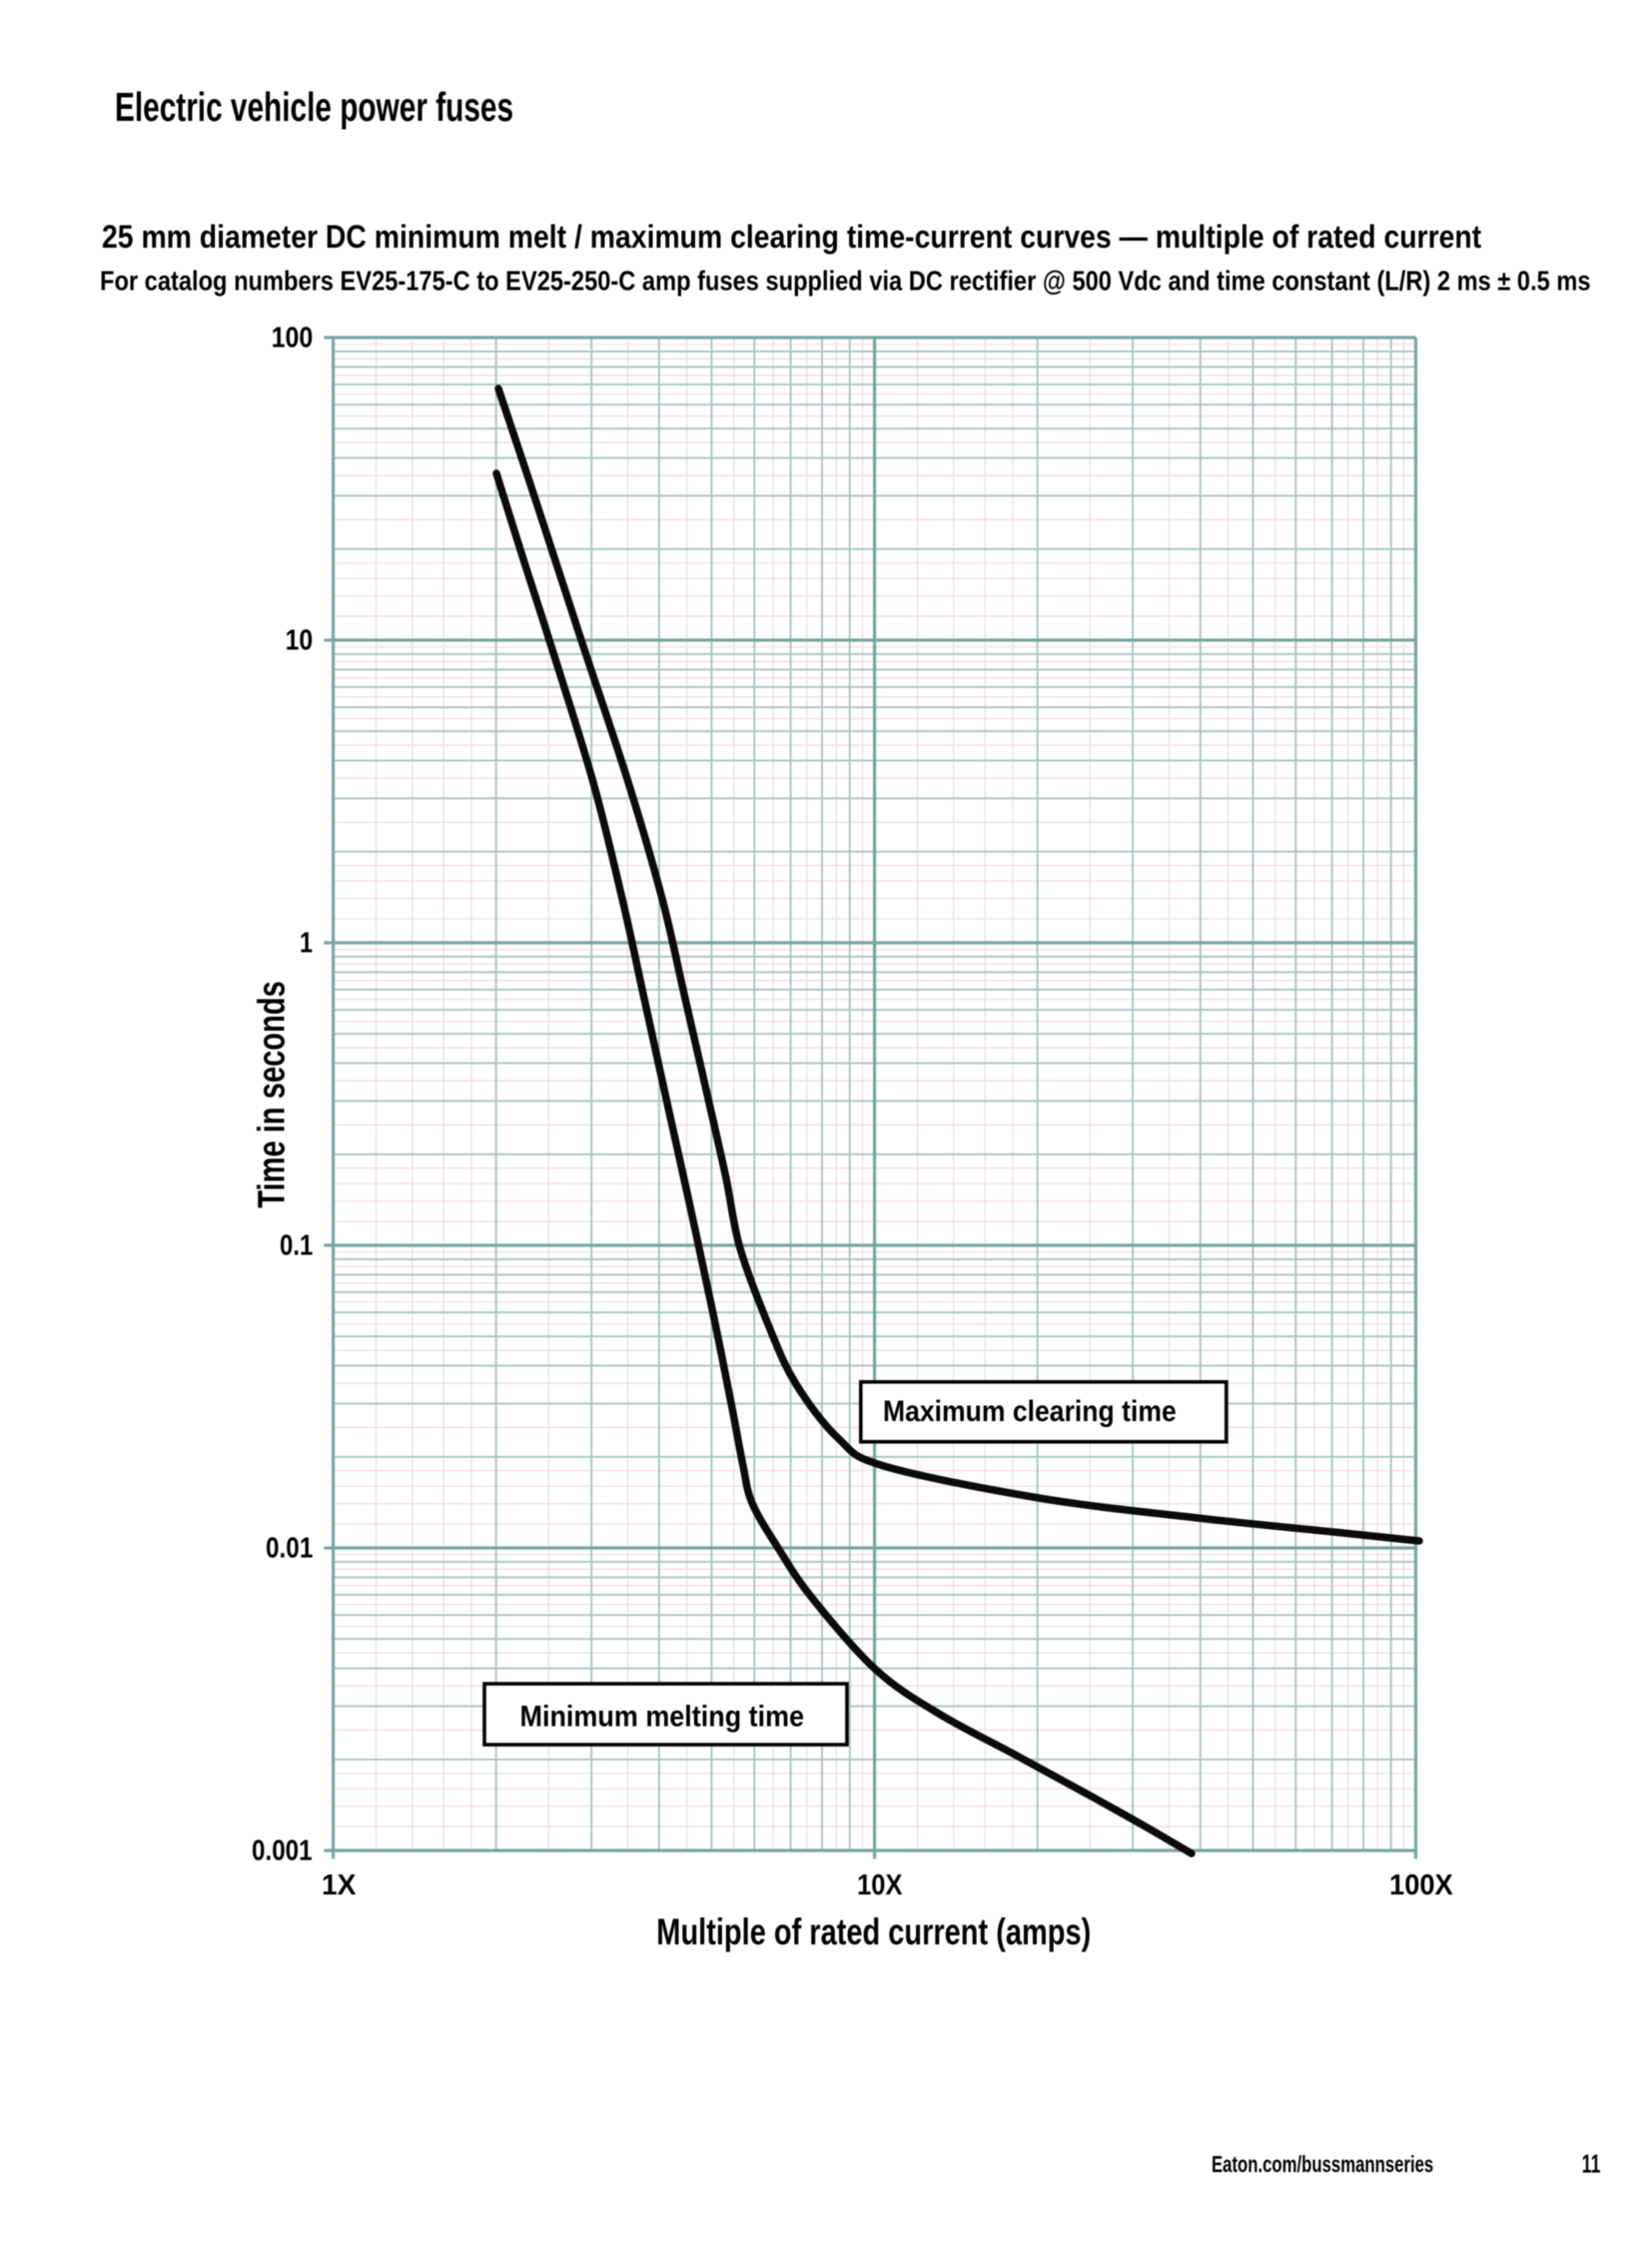 This screenshot has width=1652, height=2242. What do you see at coordinates (300, 640) in the screenshot?
I see `svg-text: 10` at bounding box center [300, 640].